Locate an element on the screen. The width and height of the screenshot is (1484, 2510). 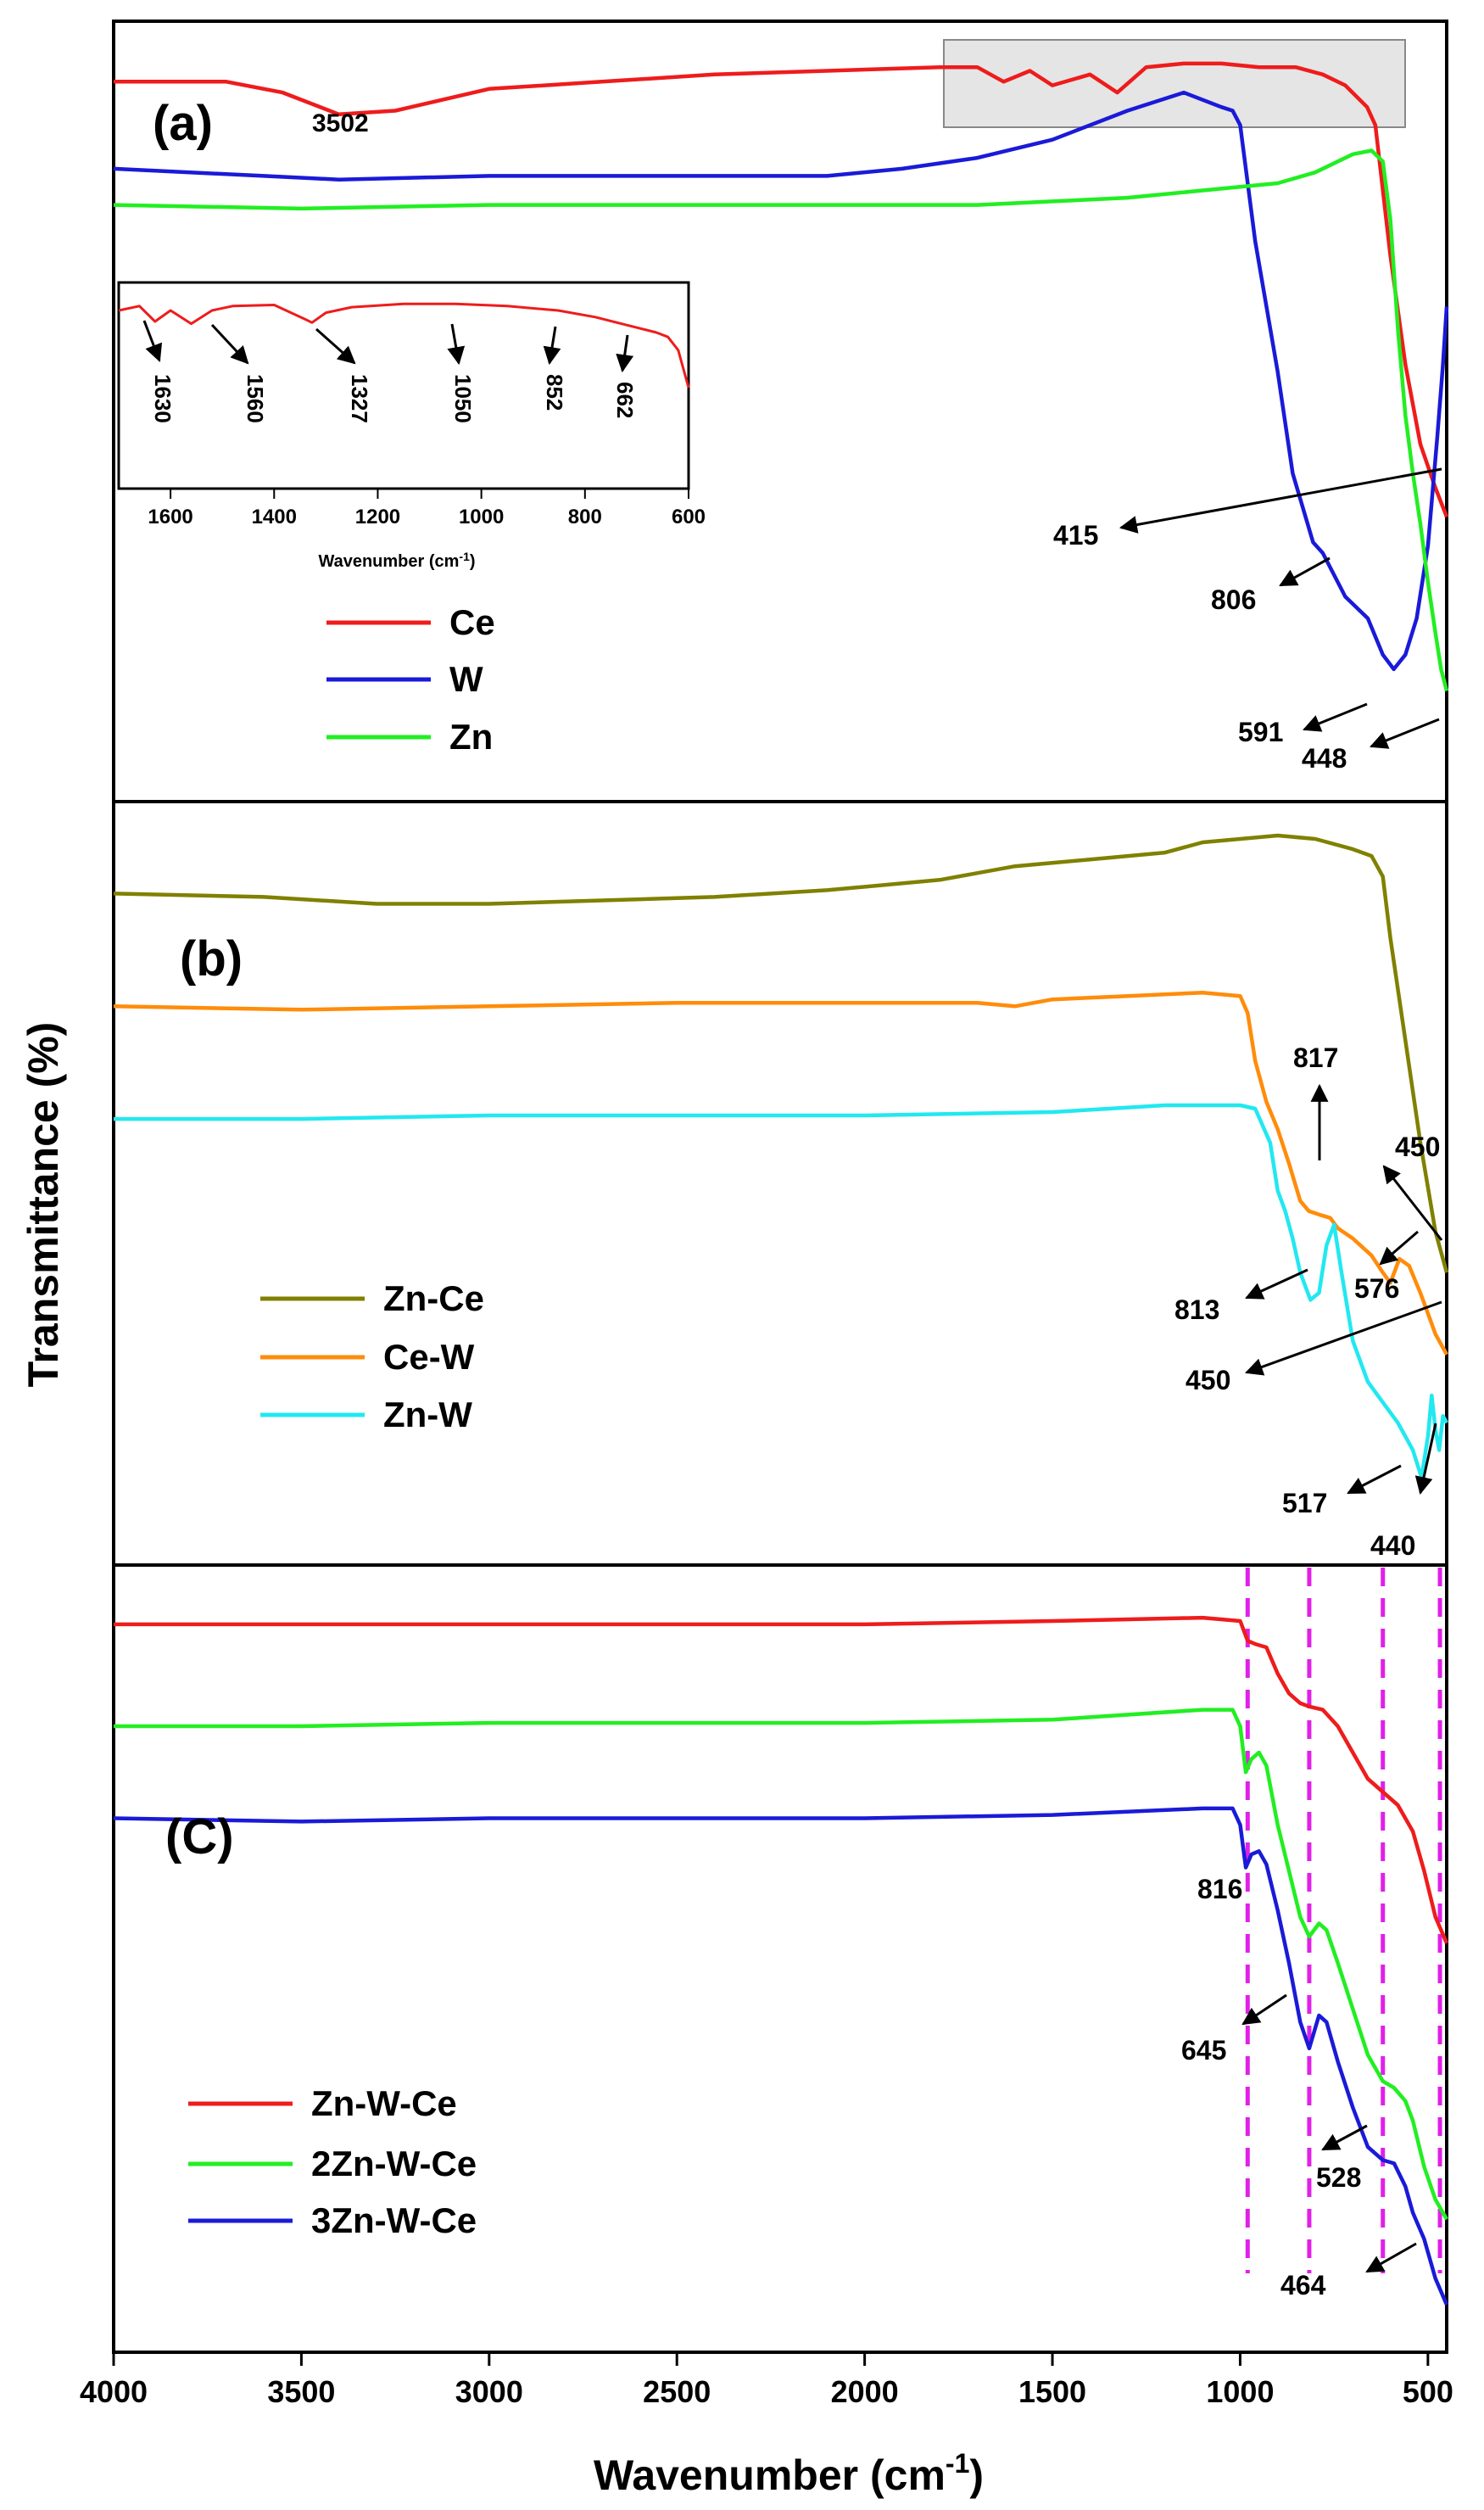
x-tick-label: 2500 is located at coordinates (677, 2392).